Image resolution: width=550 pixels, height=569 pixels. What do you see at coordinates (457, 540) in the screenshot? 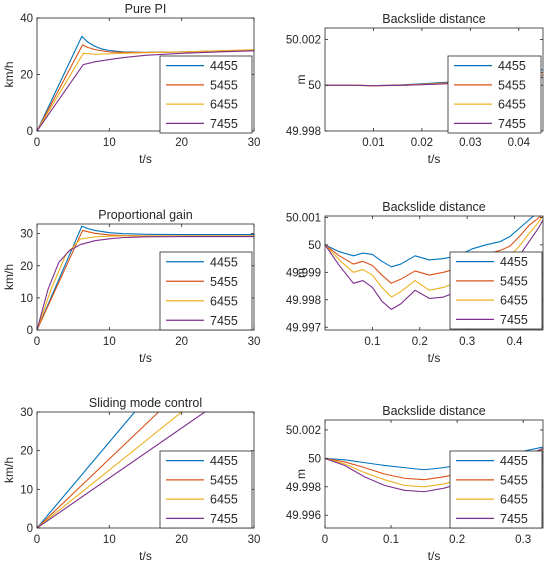
I see `x-tick-label: 0.2` at bounding box center [457, 540].